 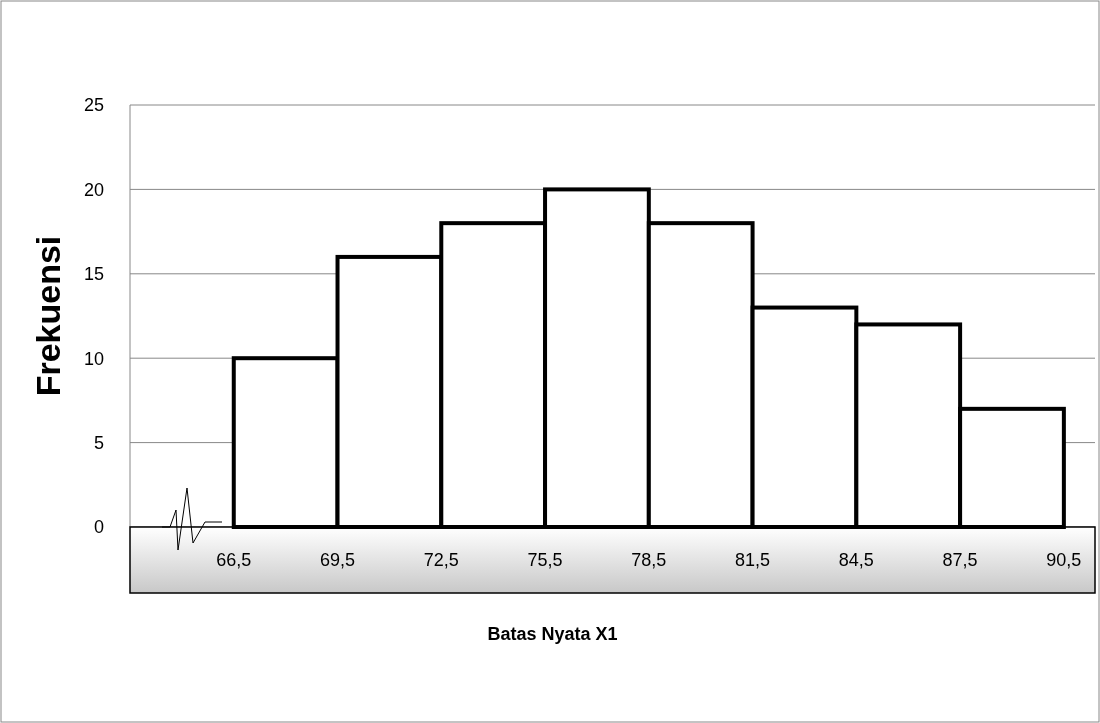 I want to click on x-tick-label: 75,5, so click(x=545, y=560).